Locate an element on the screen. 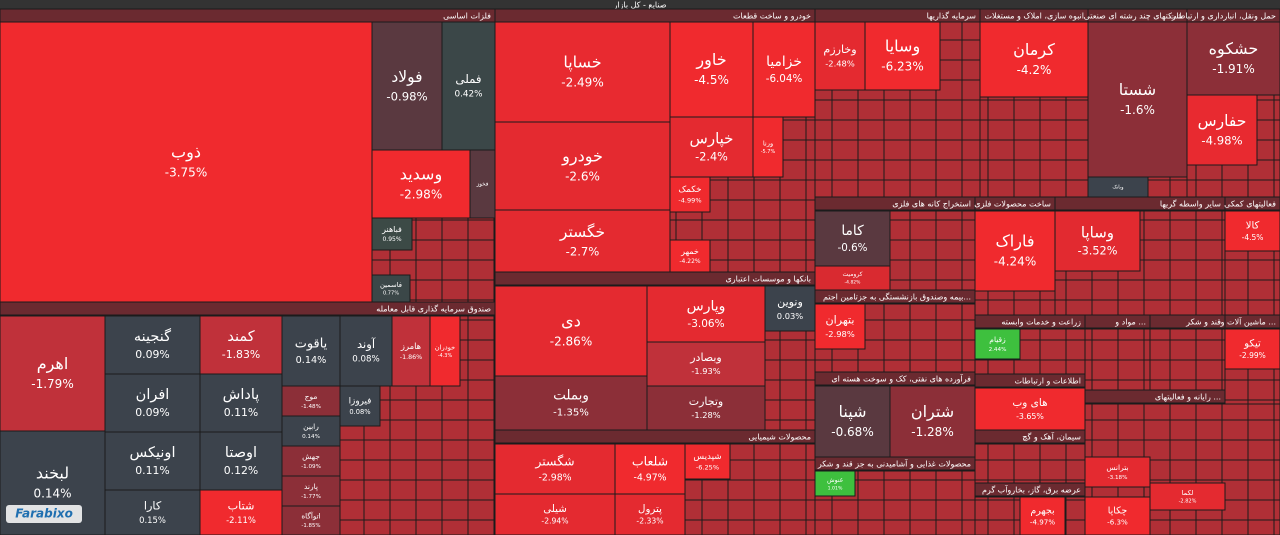 The image size is (1280, 535). tile-name: خساپا is located at coordinates (582, 63).